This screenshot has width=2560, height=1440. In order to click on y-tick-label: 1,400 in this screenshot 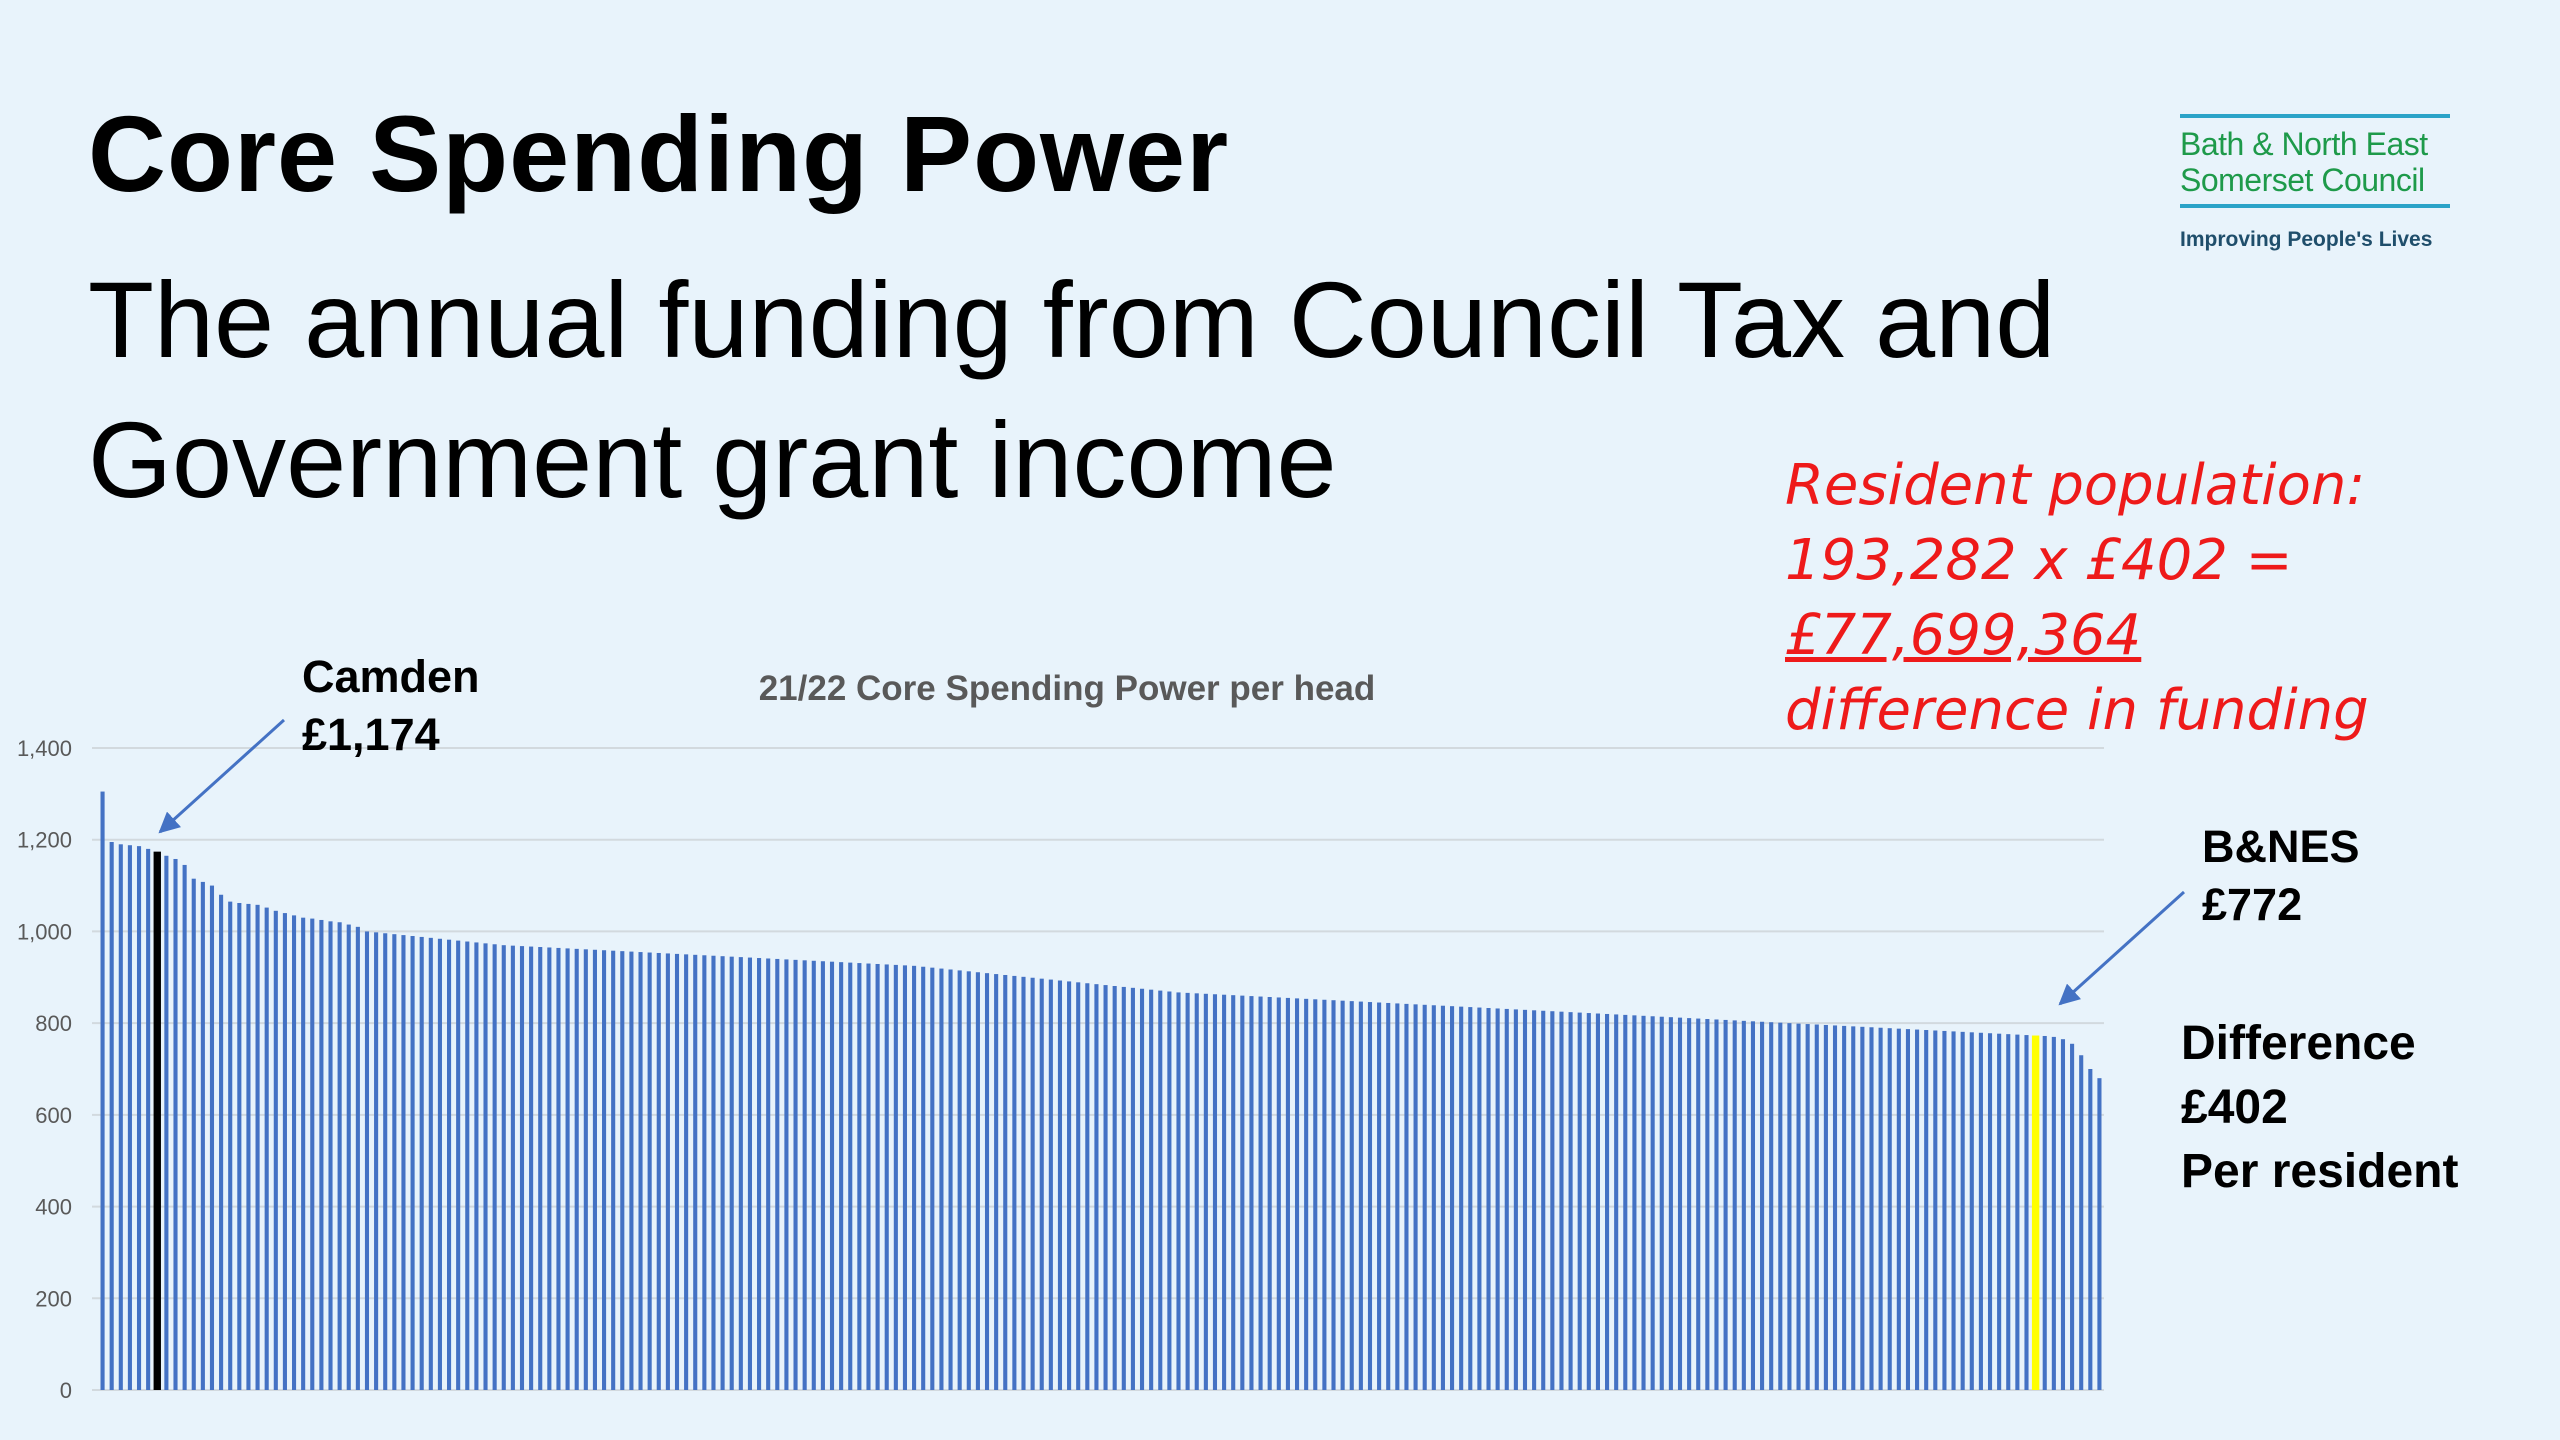, I will do `click(44, 748)`.